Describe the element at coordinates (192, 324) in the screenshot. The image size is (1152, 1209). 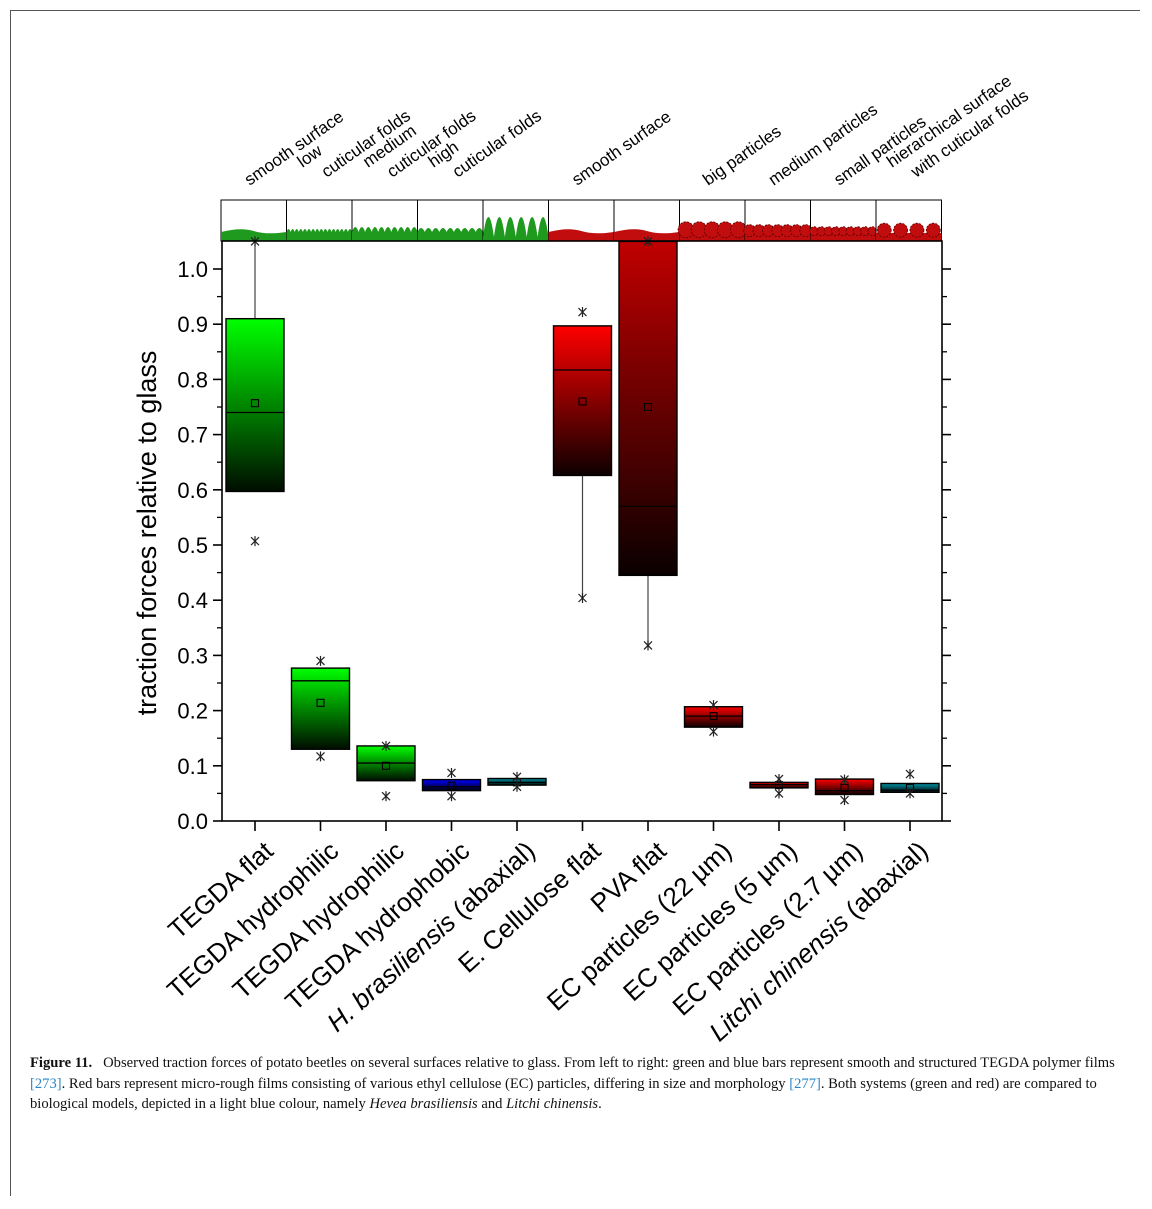
I see `y-tick-label: 0.9` at that location.